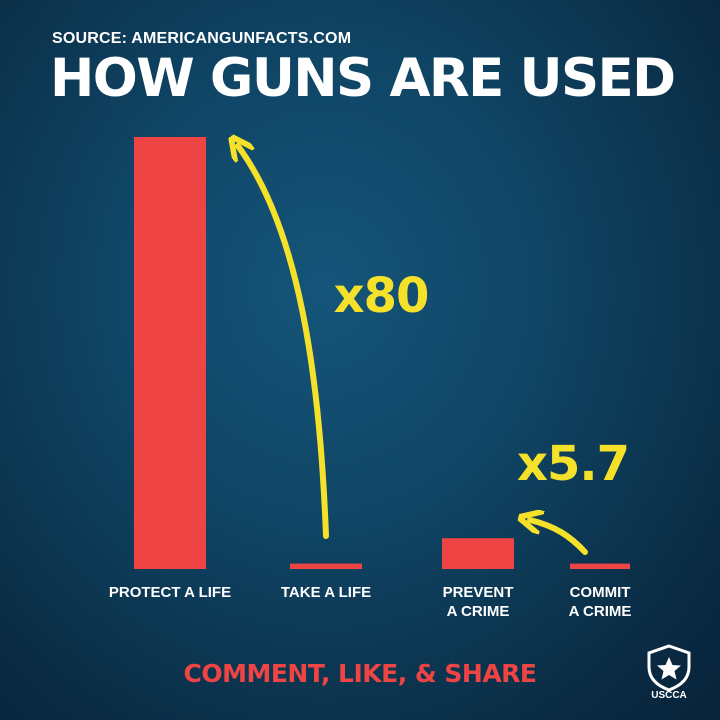 The height and width of the screenshot is (720, 720). I want to click on cta-text: COMMENT, LIKE, & SHARE, so click(360, 673).